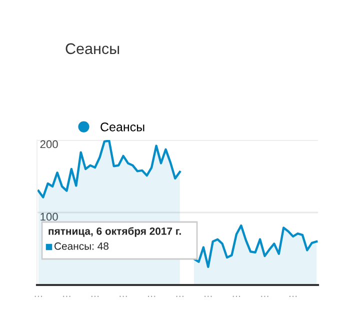 Image resolution: width=344 pixels, height=334 pixels. Describe the element at coordinates (114, 232) in the screenshot. I see `annotation: пятница, 6 октября 2017 г.` at that location.